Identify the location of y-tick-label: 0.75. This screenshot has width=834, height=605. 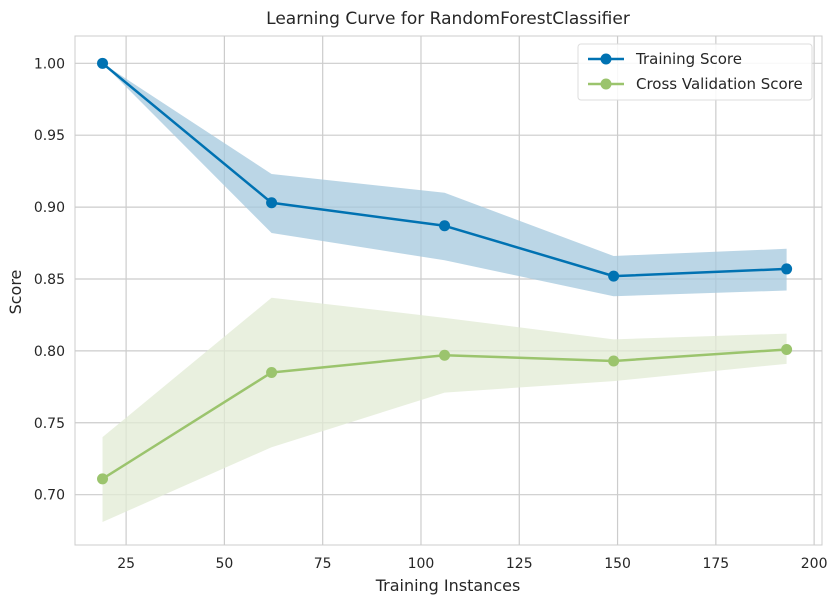
(49, 424).